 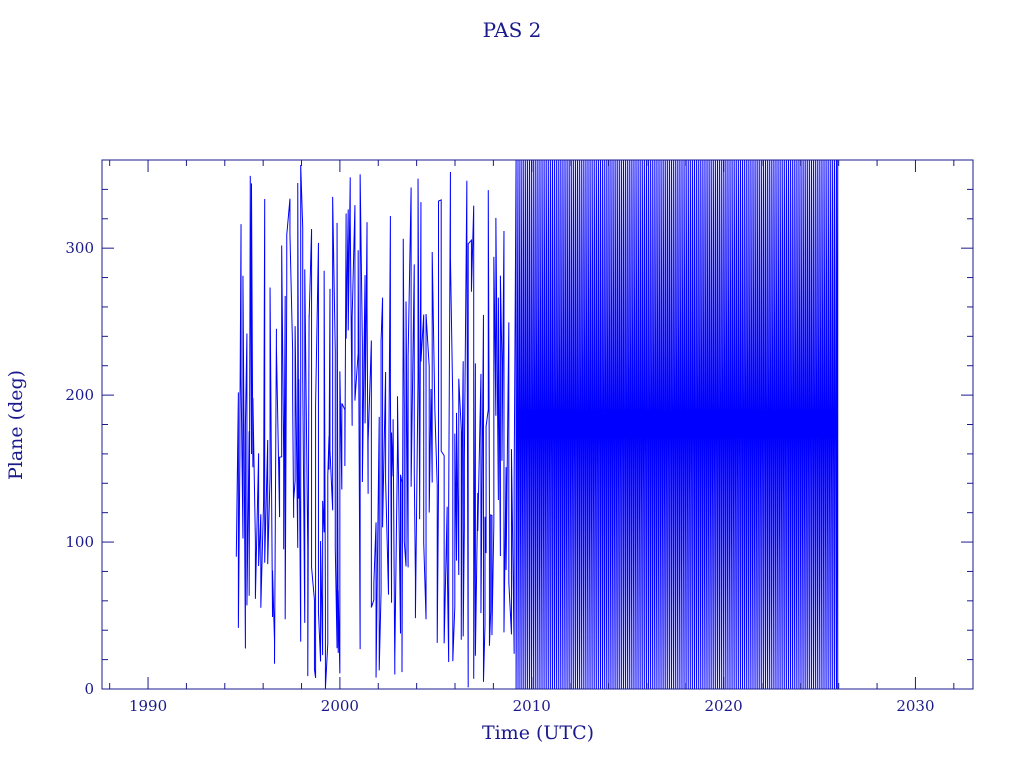 I want to click on y-tick-label: 100, so click(x=79, y=542).